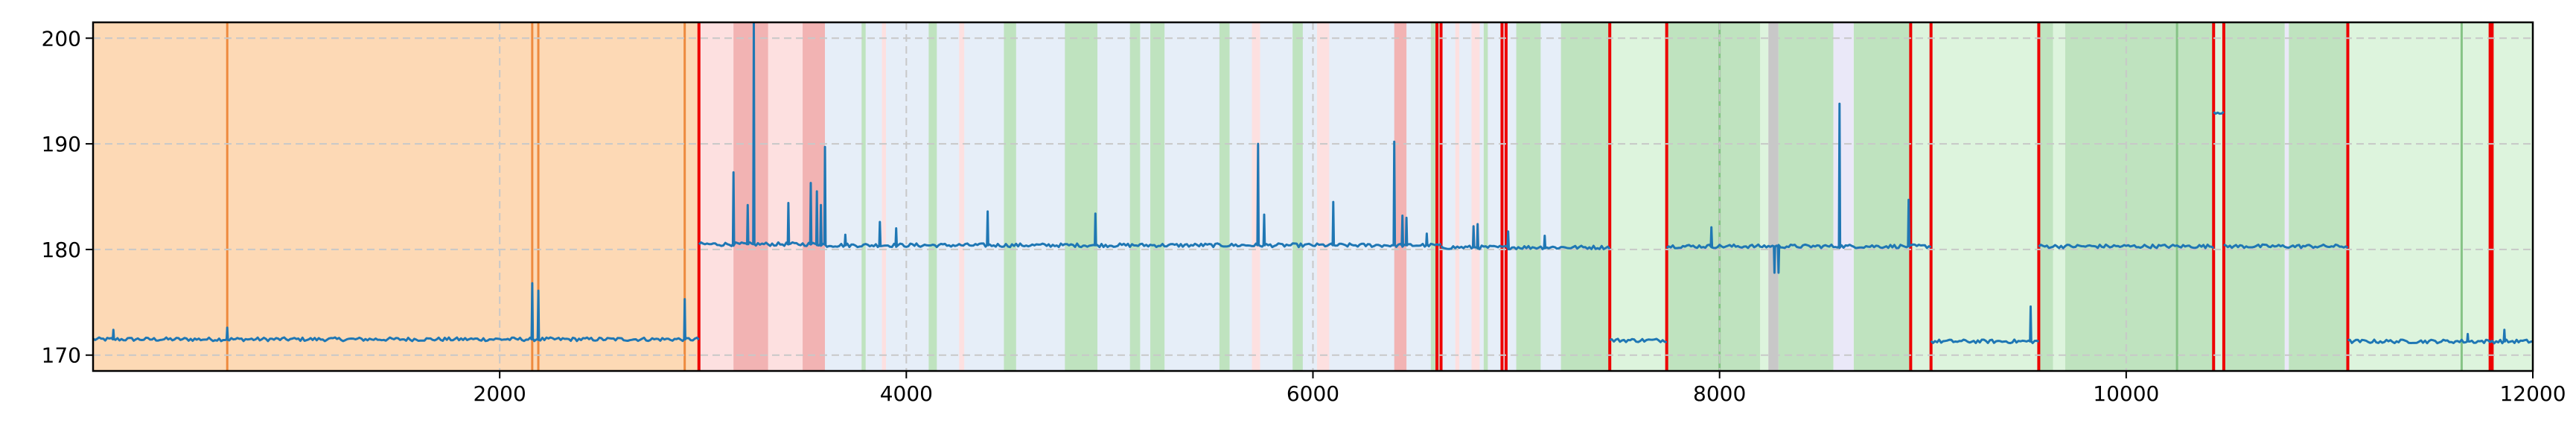 The width and height of the screenshot is (2576, 438). Describe the element at coordinates (61, 39) in the screenshot. I see `y-tick-label-3: 200` at that location.